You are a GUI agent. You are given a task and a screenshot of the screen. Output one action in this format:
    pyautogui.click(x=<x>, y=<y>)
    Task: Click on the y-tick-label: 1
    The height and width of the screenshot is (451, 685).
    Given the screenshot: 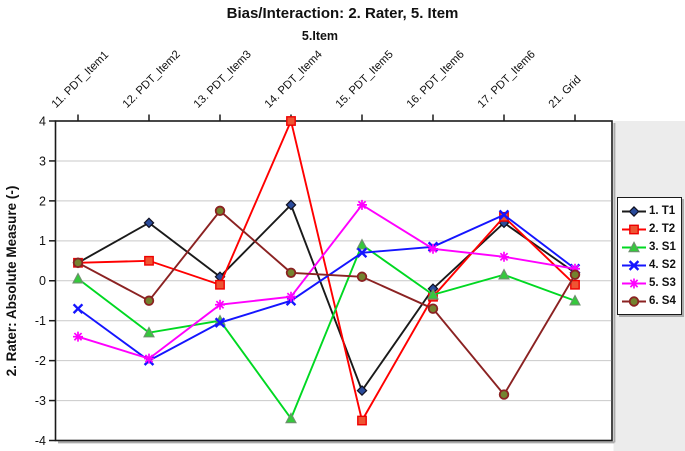 What is the action you would take?
    pyautogui.click(x=42, y=241)
    